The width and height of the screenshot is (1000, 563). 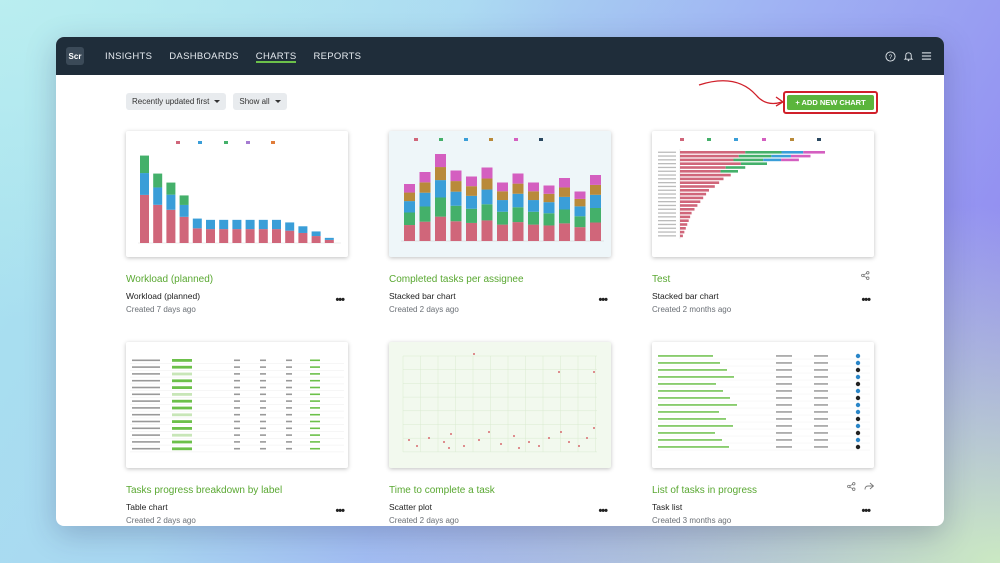 I want to click on task-list-thumbnail, so click(x=763, y=402).